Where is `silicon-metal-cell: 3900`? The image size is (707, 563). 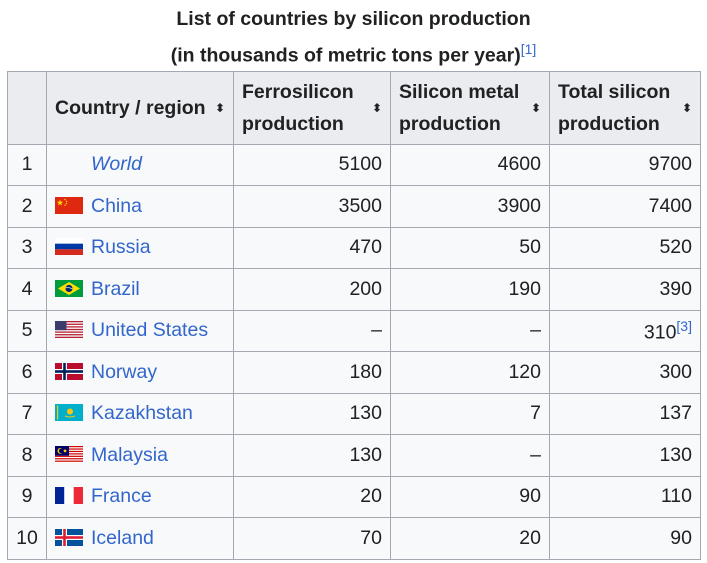 silicon-metal-cell: 3900 is located at coordinates (470, 206).